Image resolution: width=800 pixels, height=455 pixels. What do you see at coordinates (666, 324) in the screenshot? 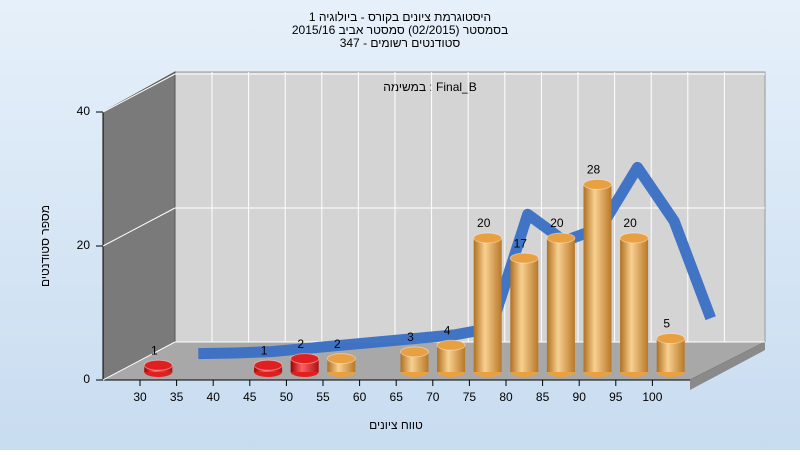
I see `value-label: 5` at bounding box center [666, 324].